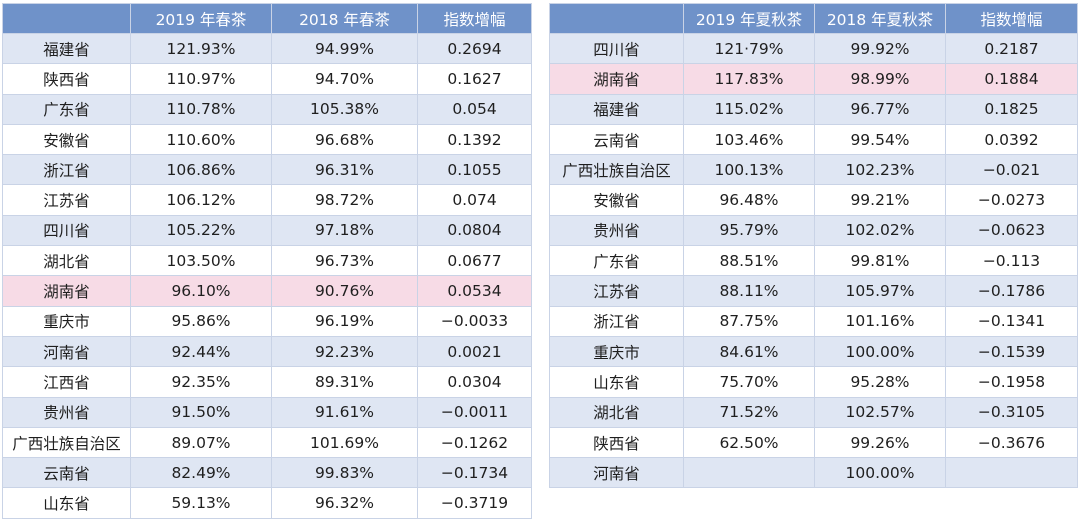  What do you see at coordinates (344, 79) in the screenshot?
I see `cell-2018-value: 94.70%` at bounding box center [344, 79].